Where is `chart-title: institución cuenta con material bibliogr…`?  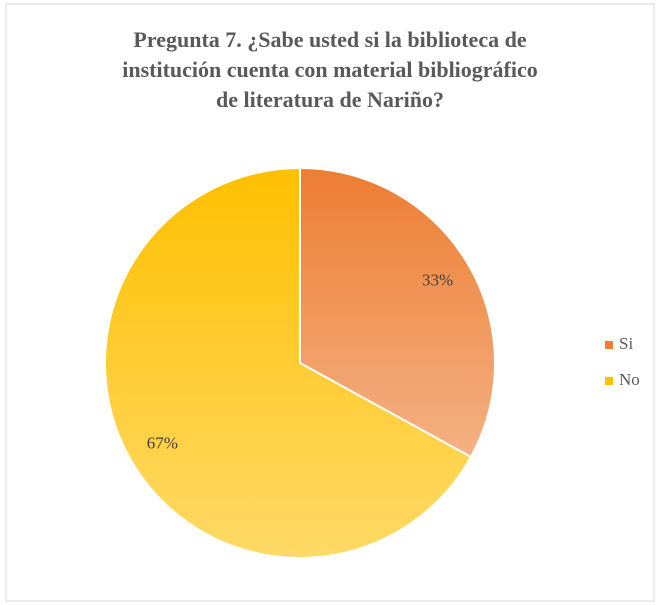 chart-title: institución cuenta con material bibliogr… is located at coordinates (330, 69).